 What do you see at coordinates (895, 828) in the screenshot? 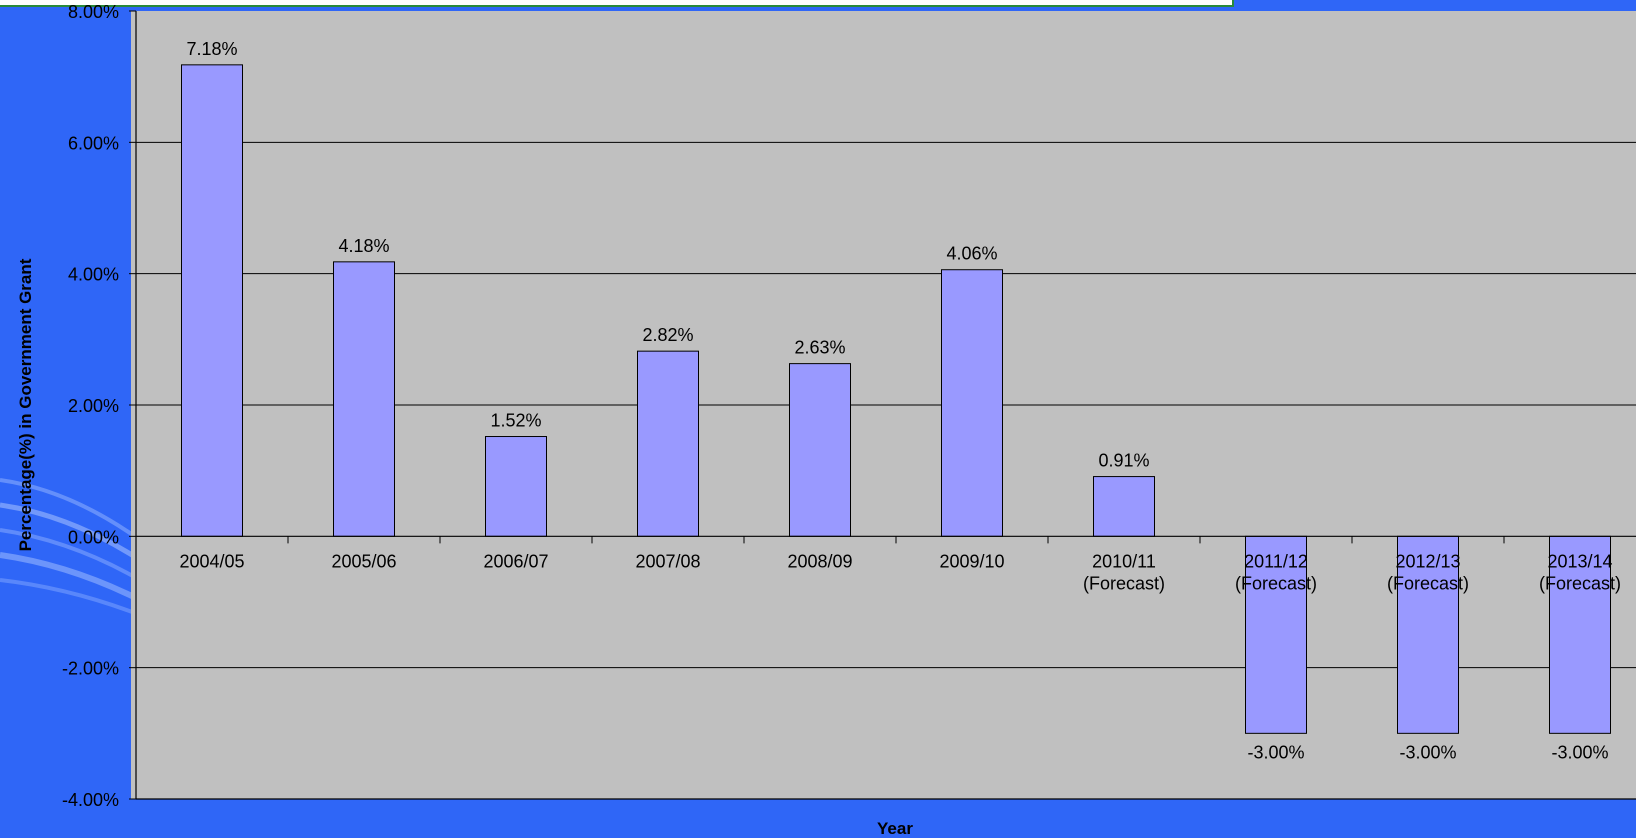
I see `x-axis-title: Year` at bounding box center [895, 828].